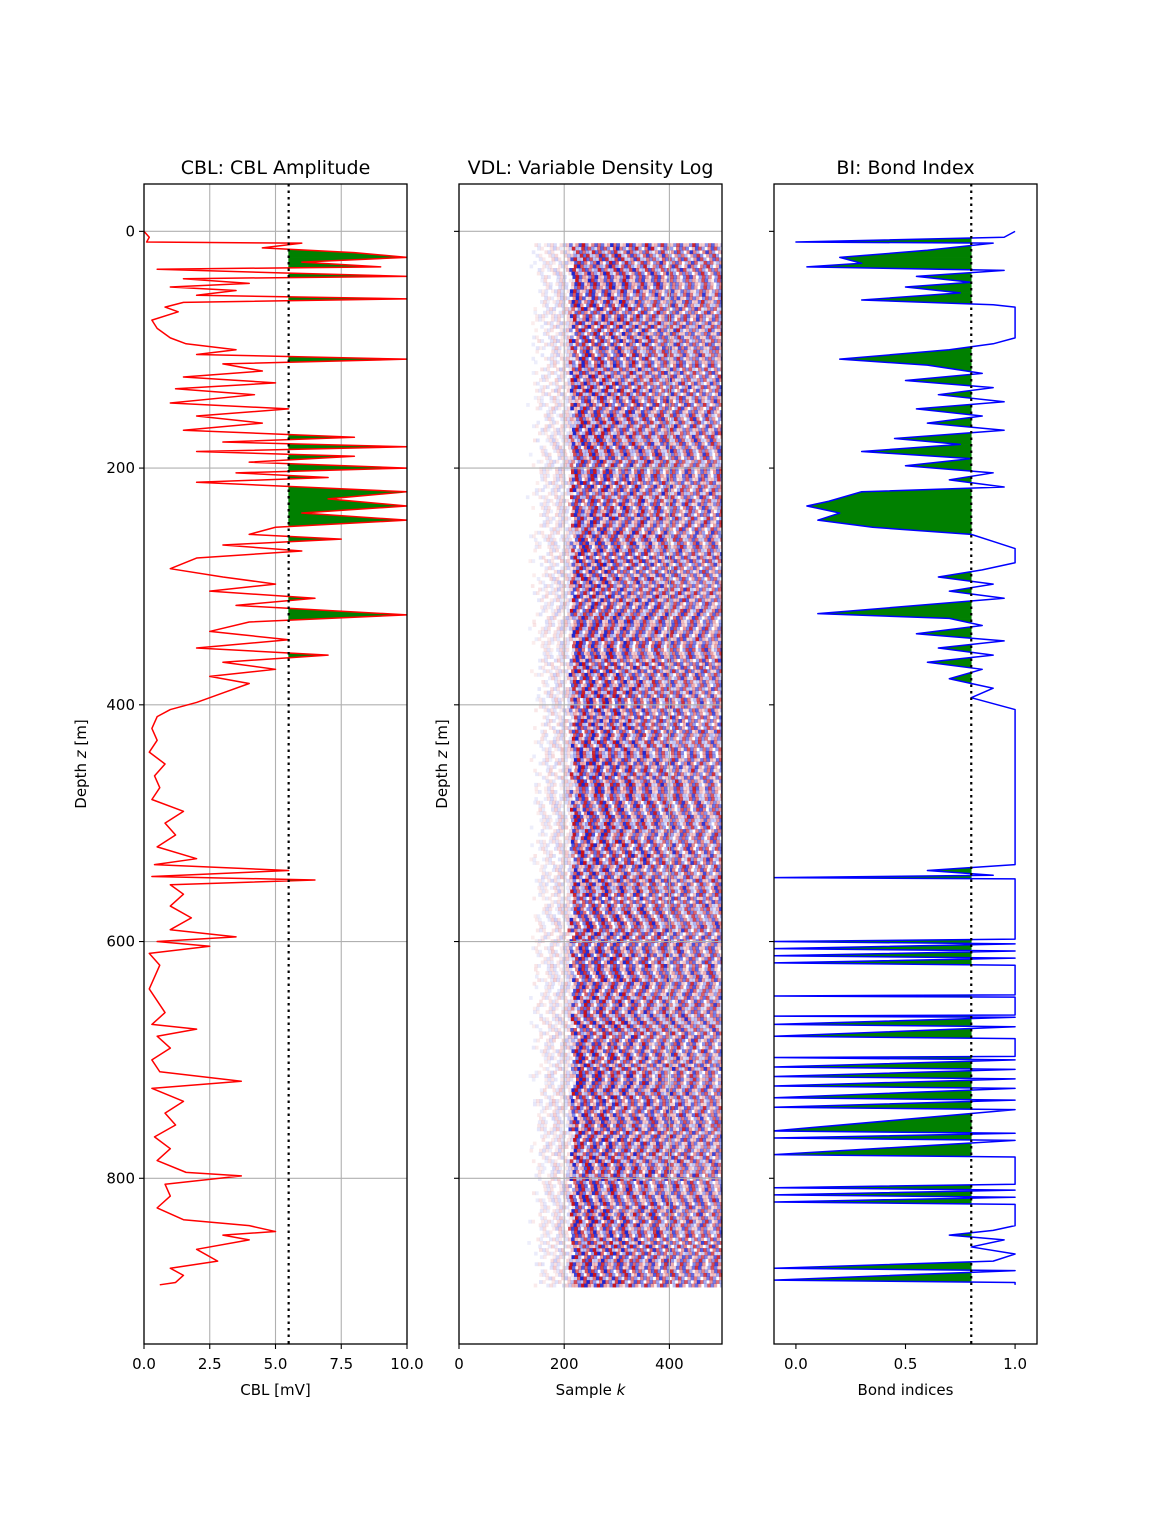 Image resolution: width=1152 pixels, height=1536 pixels. What do you see at coordinates (341, 1364) in the screenshot?
I see `x-tick-label: 7.5` at bounding box center [341, 1364].